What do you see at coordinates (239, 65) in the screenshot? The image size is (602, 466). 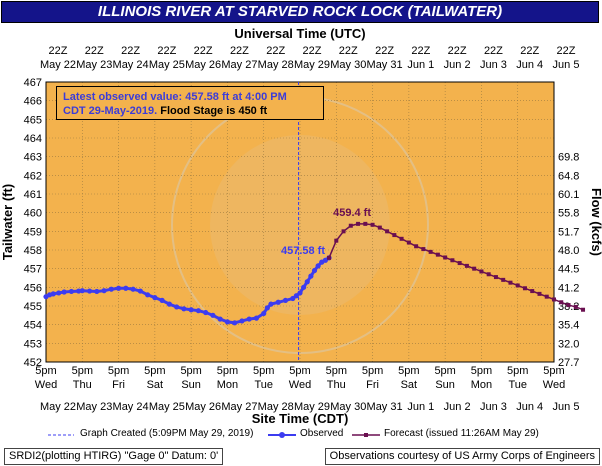 I see `top-tick-date: May 27` at bounding box center [239, 65].